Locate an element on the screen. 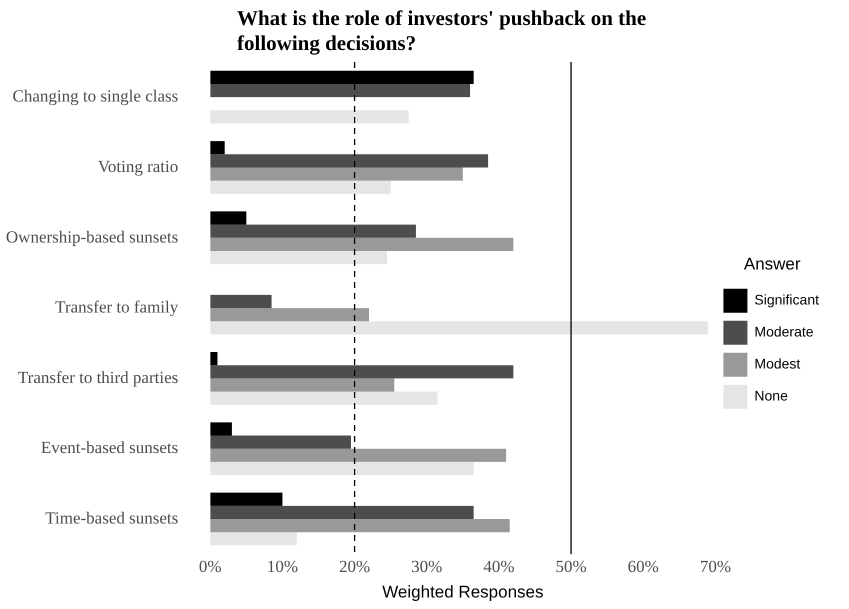 Image resolution: width=849 pixels, height=609 pixels. chart-title: What is the role of investors' pushback on the following decisions? is located at coordinates (442, 31).